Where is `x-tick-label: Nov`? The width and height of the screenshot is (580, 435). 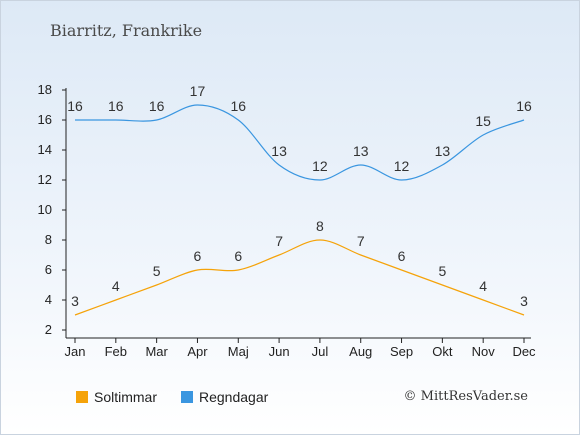 x-tick-label: Nov is located at coordinates (484, 351).